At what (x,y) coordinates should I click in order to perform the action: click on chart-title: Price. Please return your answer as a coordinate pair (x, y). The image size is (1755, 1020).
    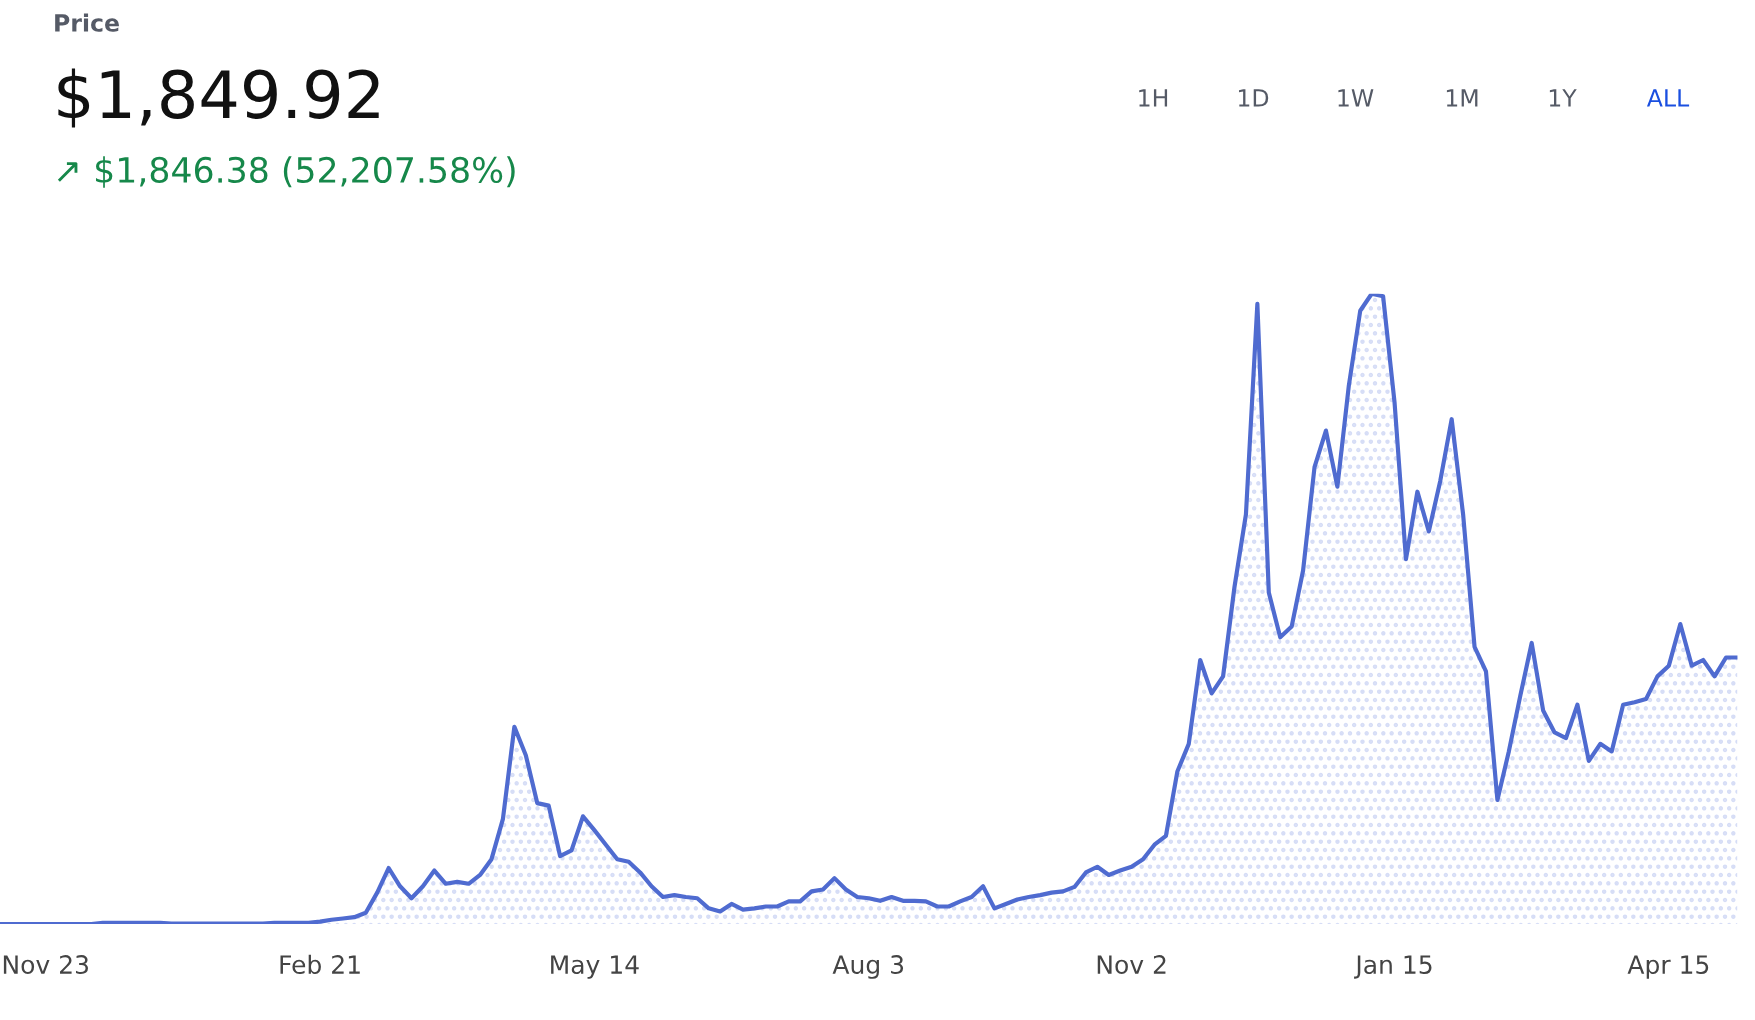
    Looking at the image, I should click on (87, 22).